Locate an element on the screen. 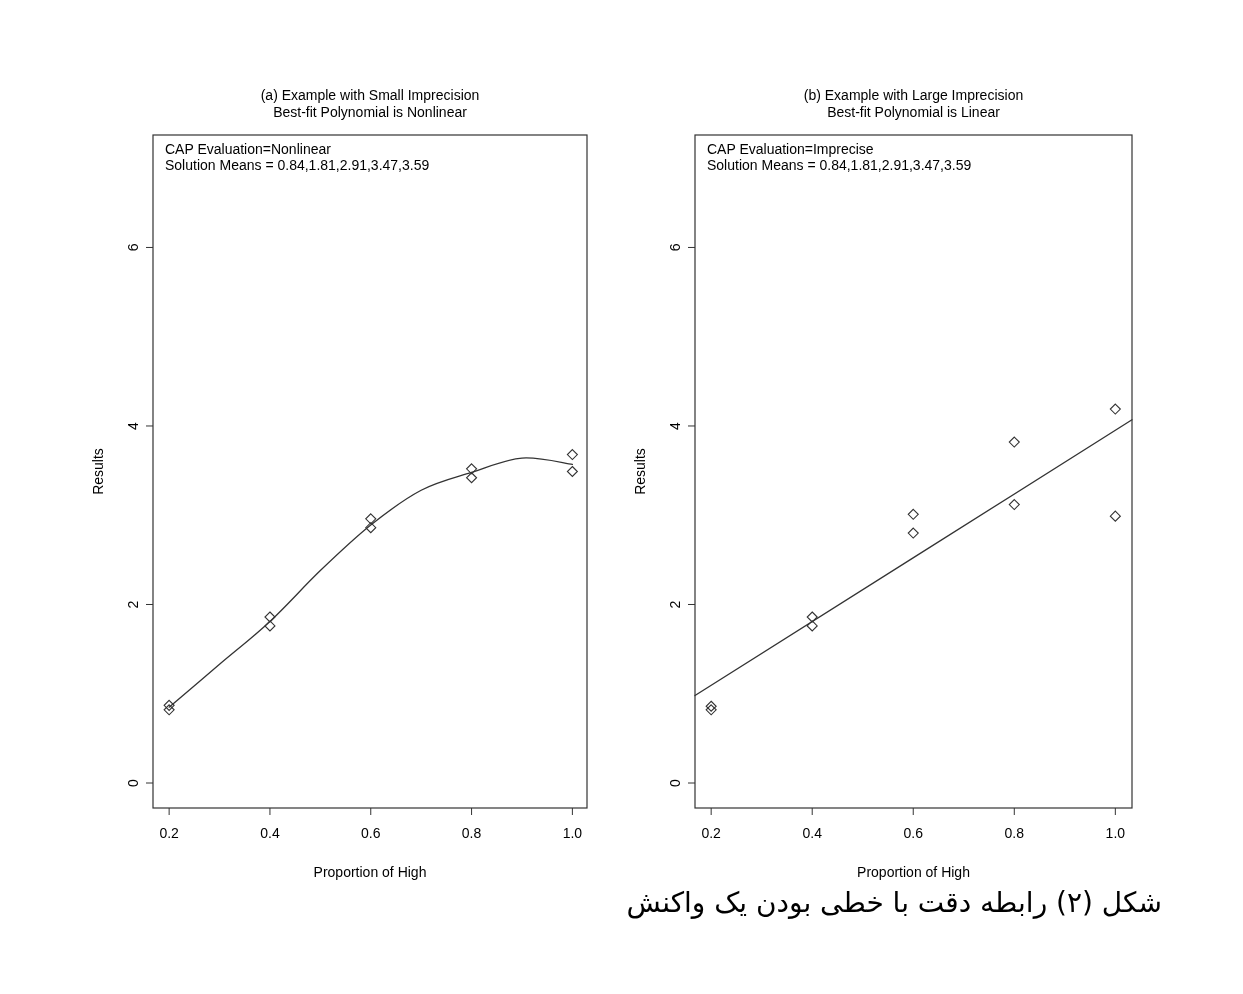 The width and height of the screenshot is (1243, 994). annotation: CAP Evaluation=Nonlinear is located at coordinates (248, 149).